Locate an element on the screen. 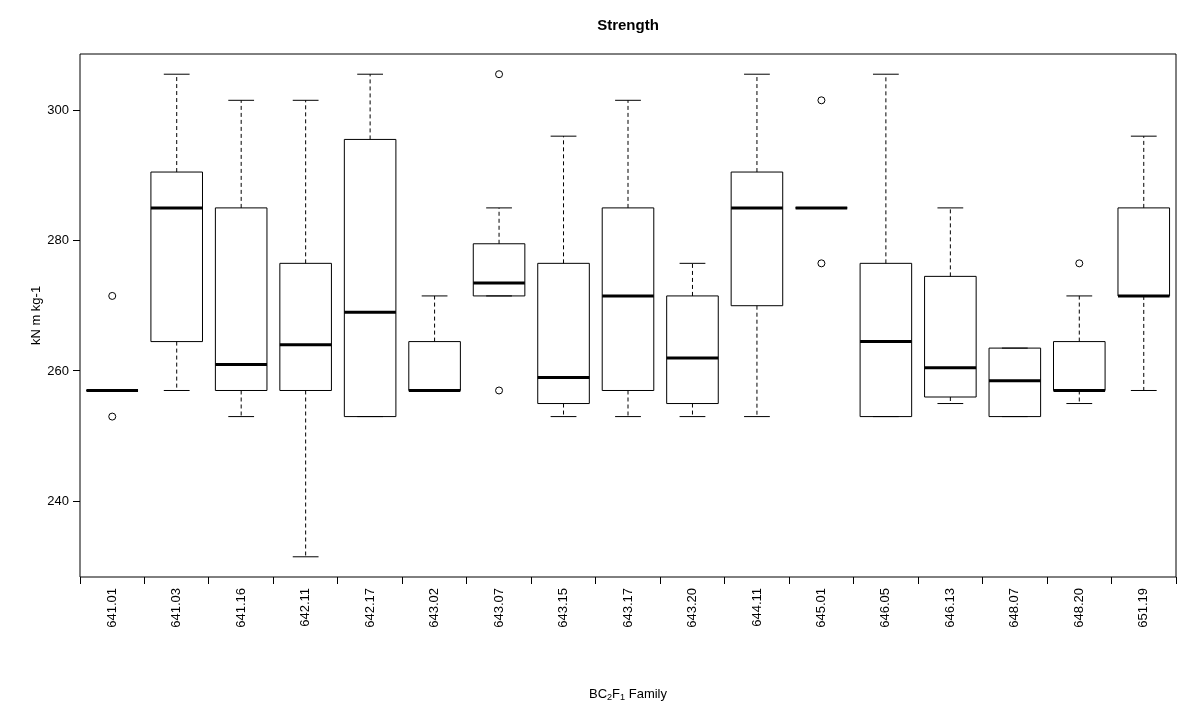 The height and width of the screenshot is (711, 1196). x-tick-label: 648.20 is located at coordinates (1078, 608).